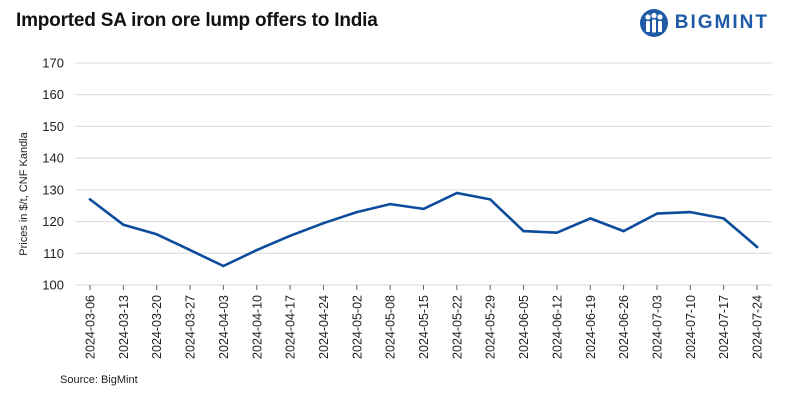 Image resolution: width=799 pixels, height=400 pixels. I want to click on y-axis-ticks: 100 110 120 130 140 150 160 170, so click(53, 174).